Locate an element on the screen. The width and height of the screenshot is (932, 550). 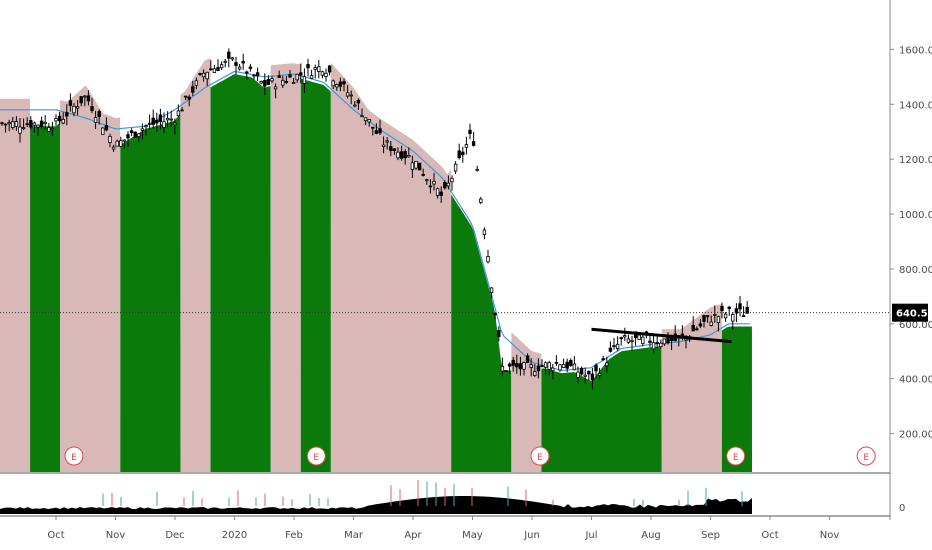
price-tick-label: 1000.00 is located at coordinates (915, 215).